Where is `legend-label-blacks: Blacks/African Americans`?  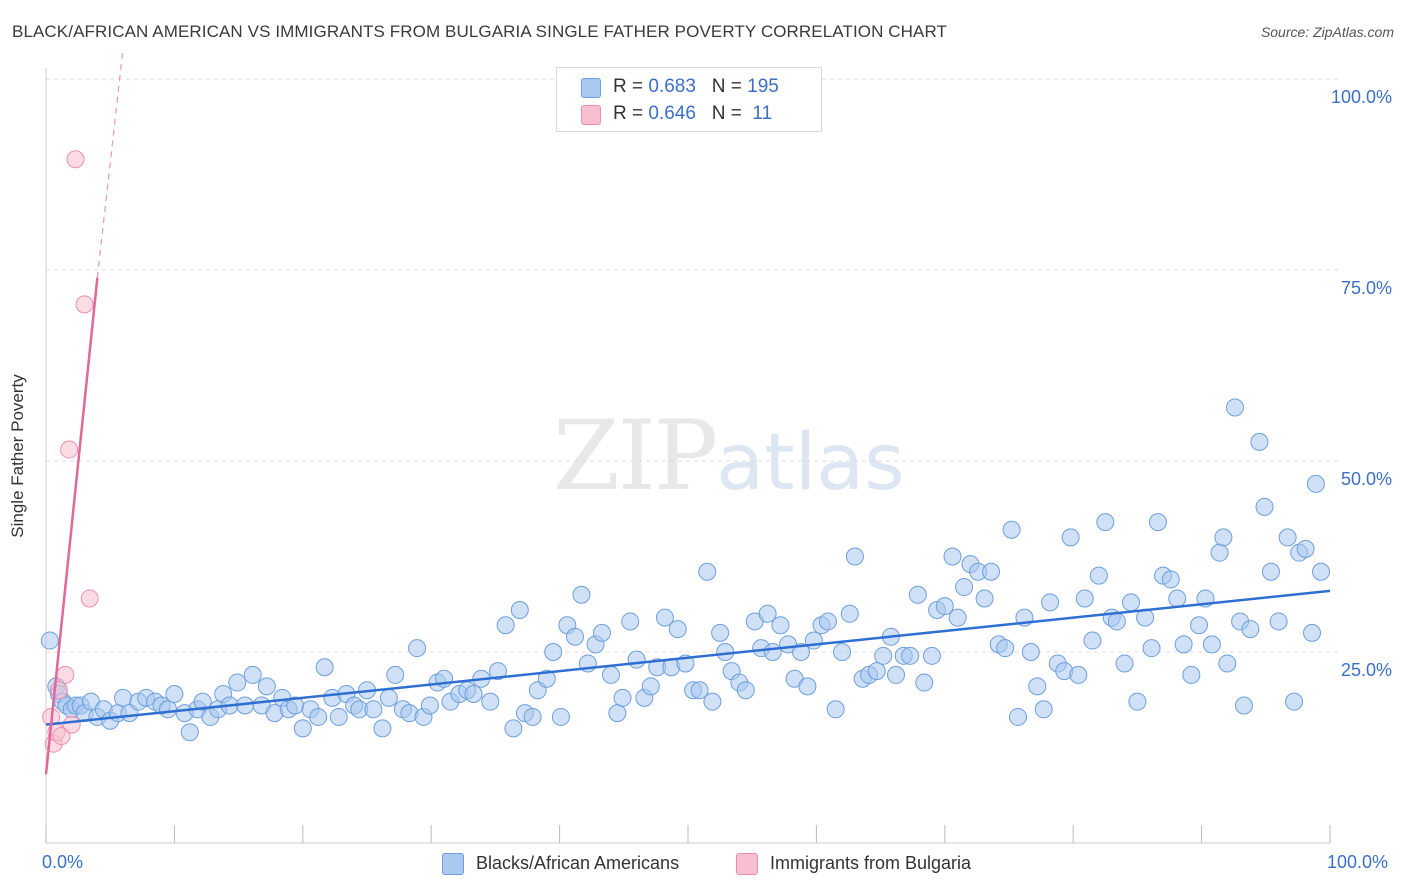
legend-label-blacks: Blacks/African Americans is located at coordinates (578, 863).